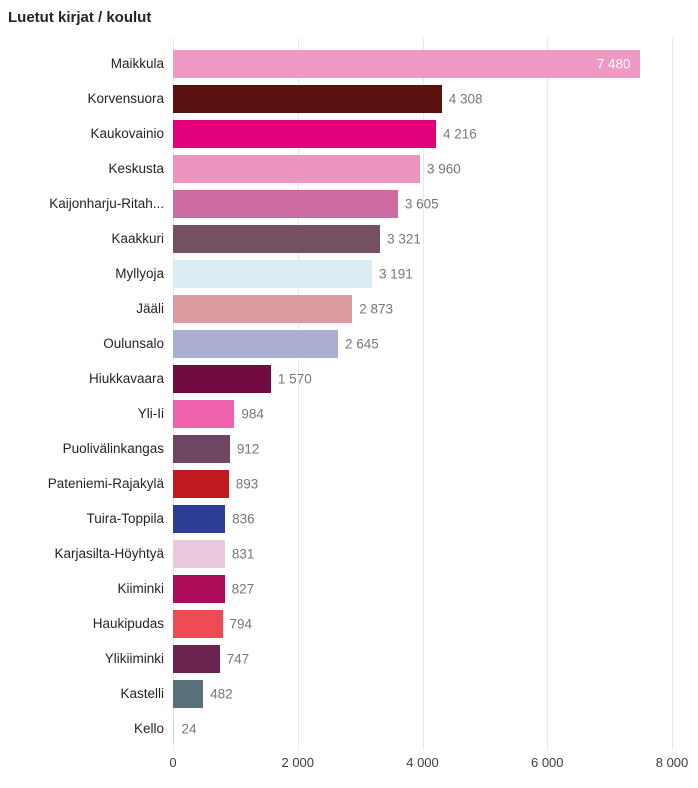  I want to click on category-label: Pateniemi-Rajakylä, so click(105, 483).